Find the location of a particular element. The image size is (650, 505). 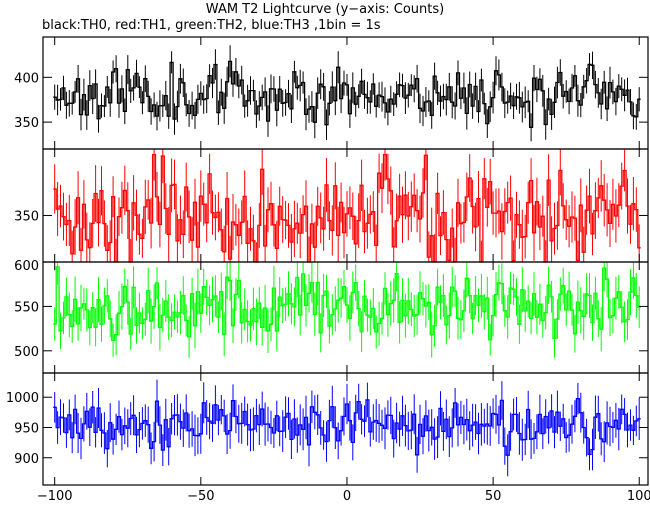

xtick-label: 50 is located at coordinates (493, 496).